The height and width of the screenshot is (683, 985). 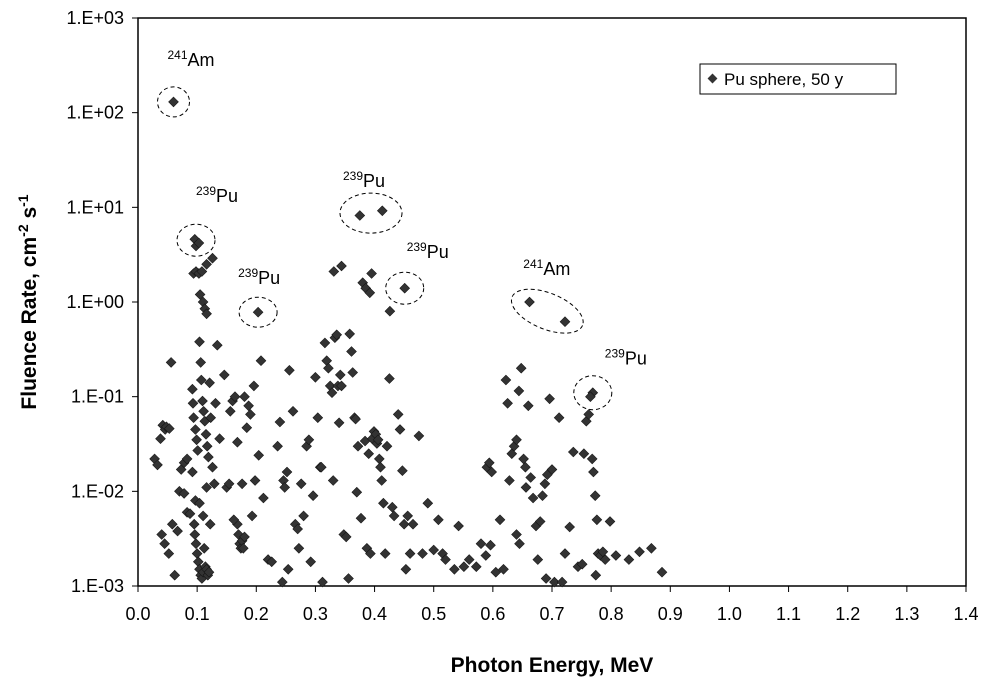 What do you see at coordinates (197, 614) in the screenshot?
I see `x-tick-label: 0.1` at bounding box center [197, 614].